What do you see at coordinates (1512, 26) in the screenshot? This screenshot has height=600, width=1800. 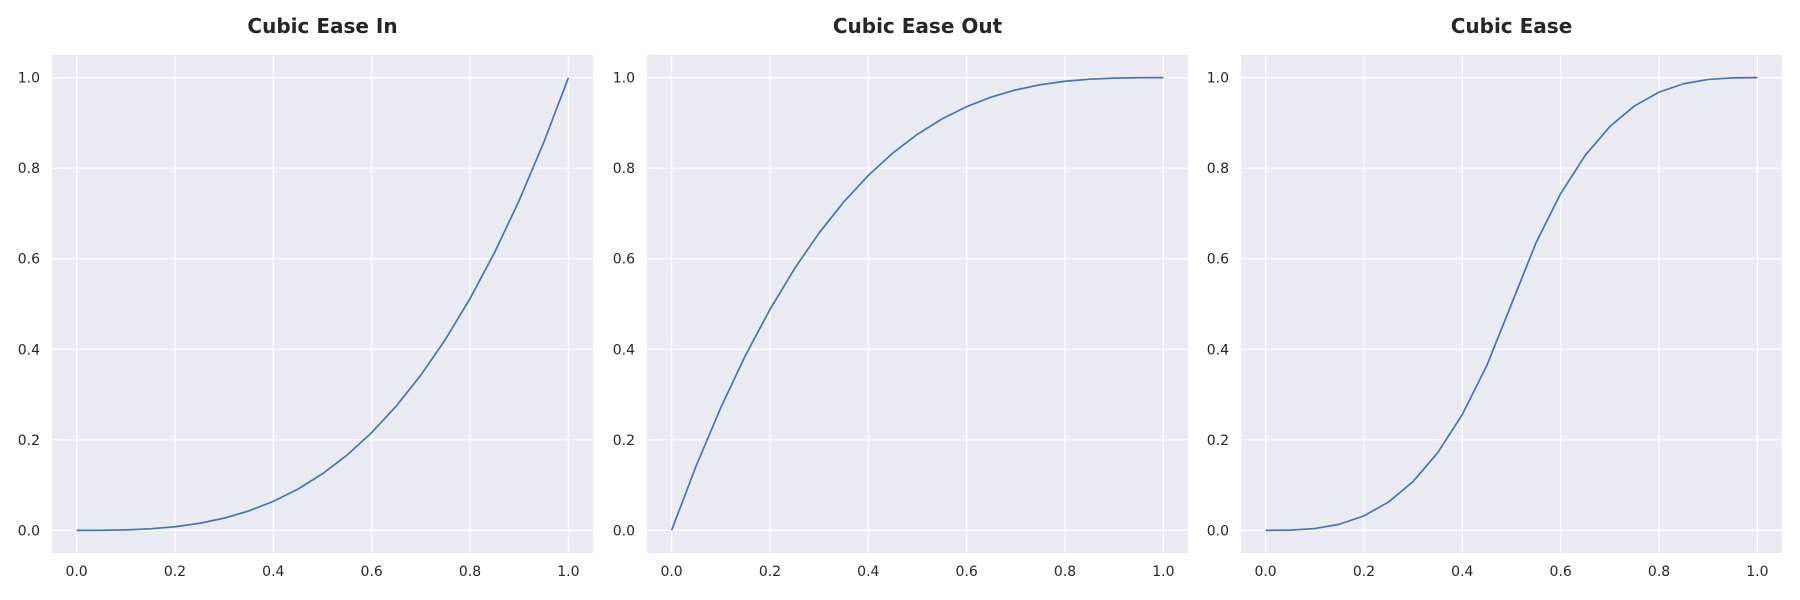 I see `chart-title: Cubic Ease` at bounding box center [1512, 26].